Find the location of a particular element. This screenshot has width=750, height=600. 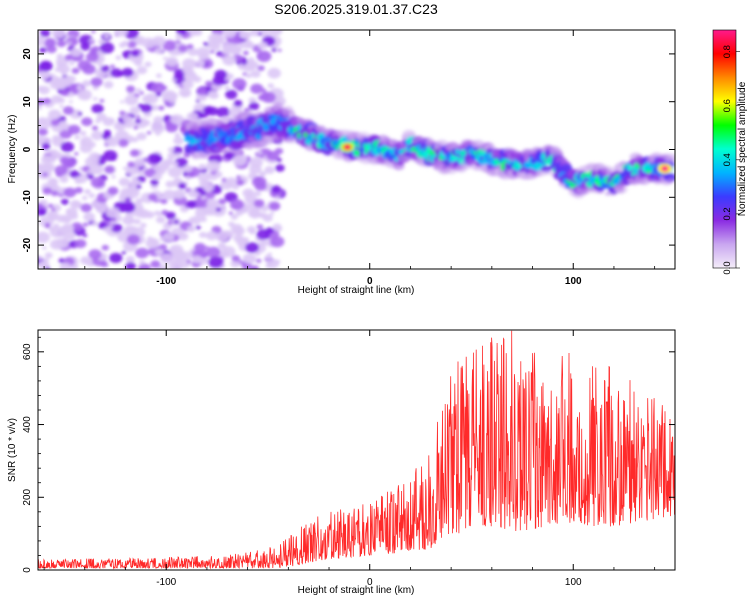

spectrogram-y-tick-label: 10 is located at coordinates (27, 102).